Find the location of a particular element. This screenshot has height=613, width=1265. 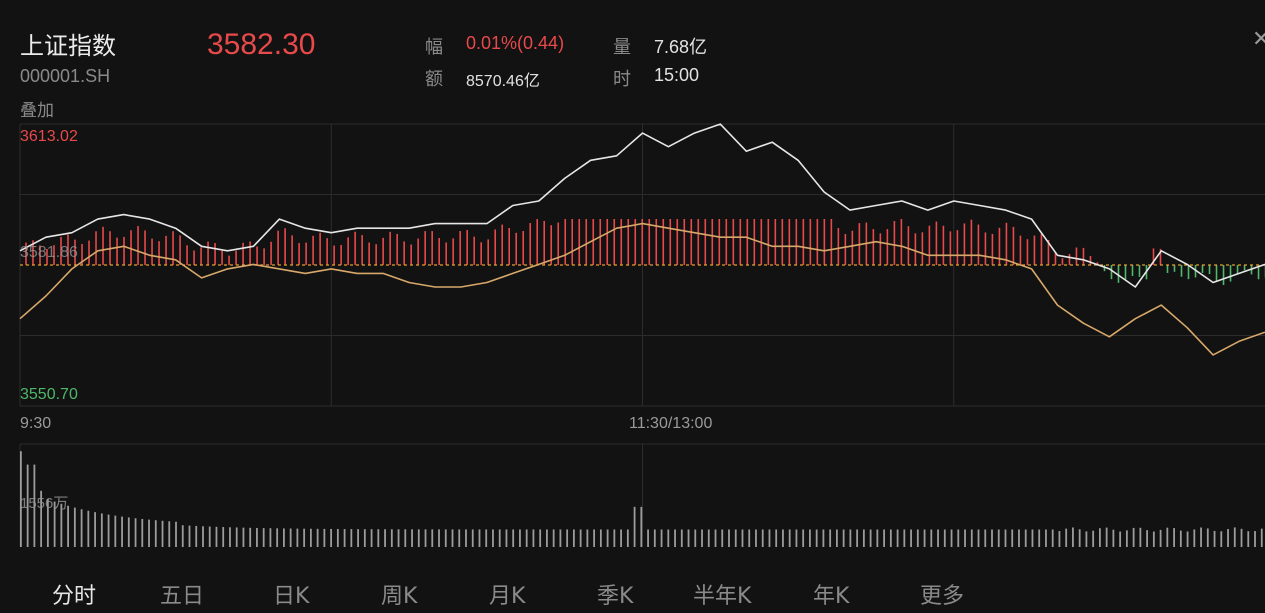

tab-intraday: 分时 is located at coordinates (74, 596).